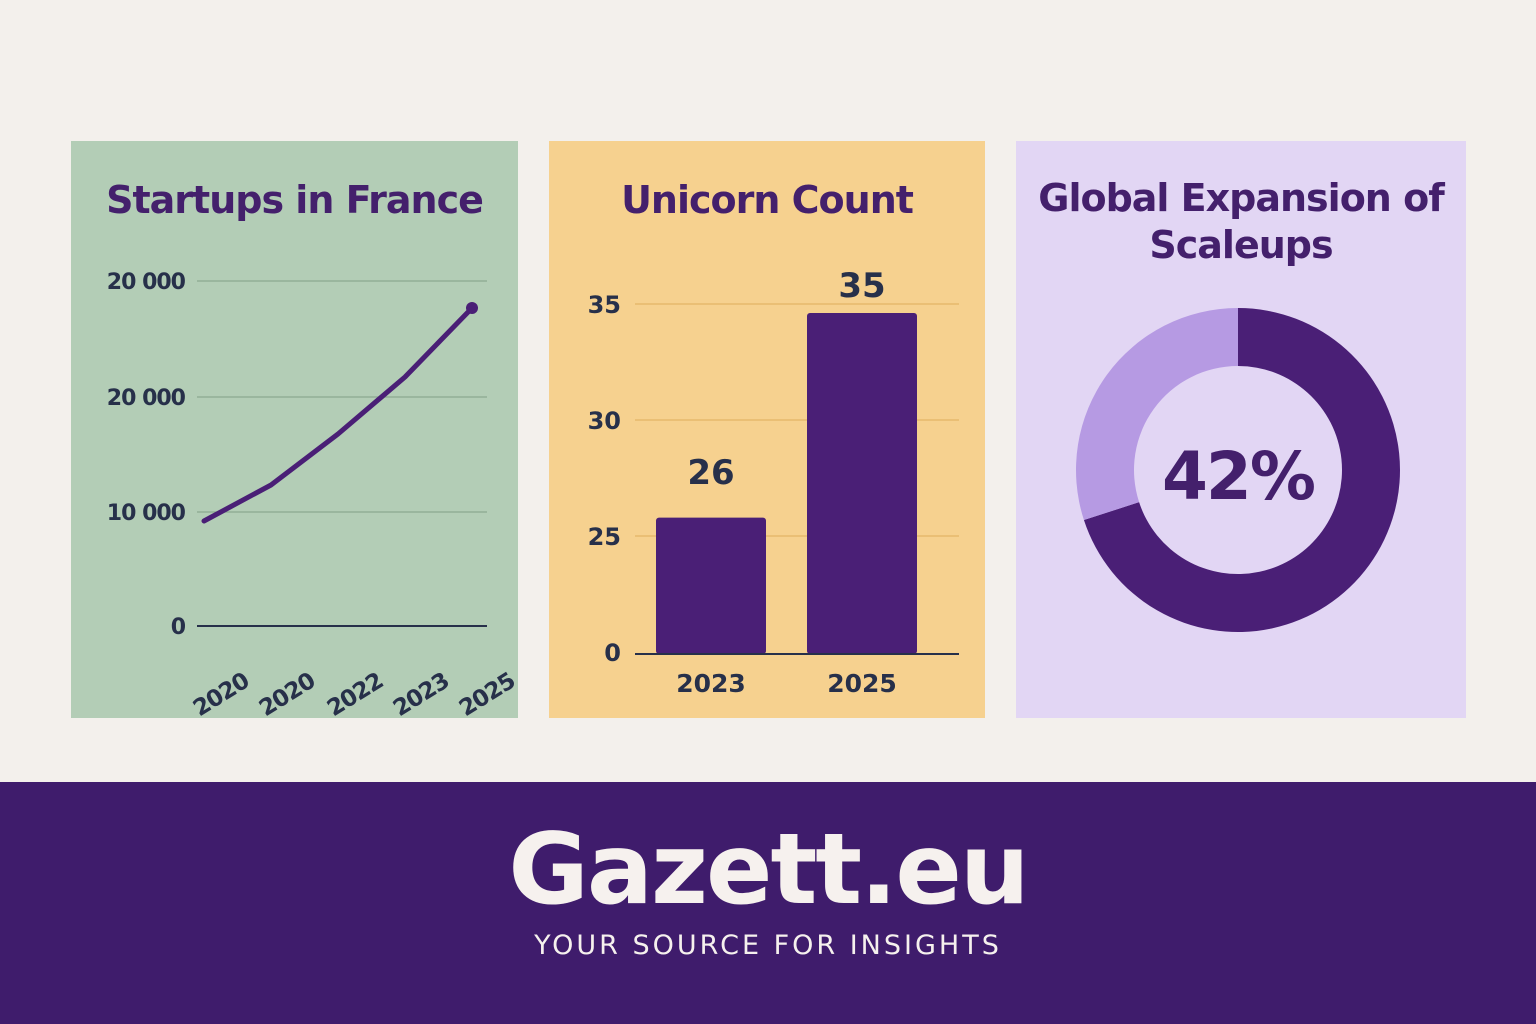 The width and height of the screenshot is (1536, 1024). I want to click on chart-title: Global Expansion of Scaleups, so click(1241, 221).